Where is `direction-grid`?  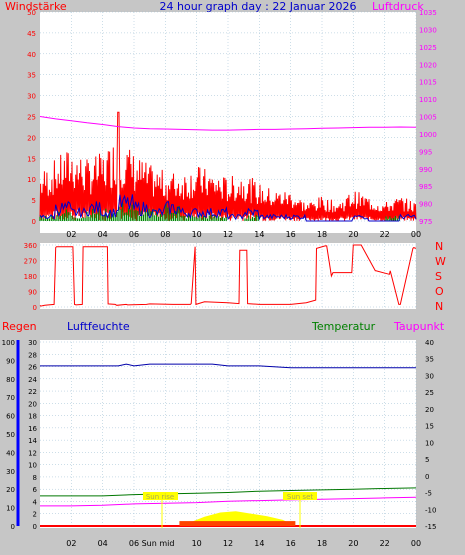
direction-grid is located at coordinates (228, 276).